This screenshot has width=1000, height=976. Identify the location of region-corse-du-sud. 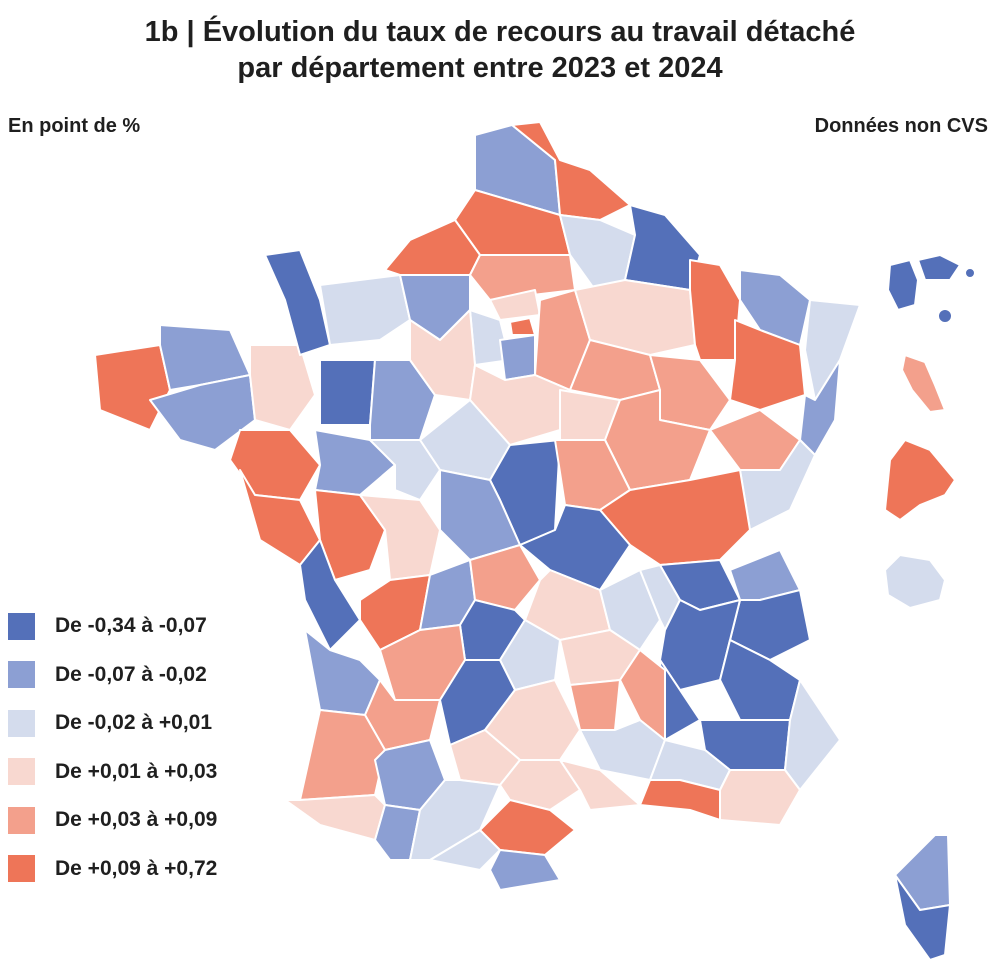
(922, 917).